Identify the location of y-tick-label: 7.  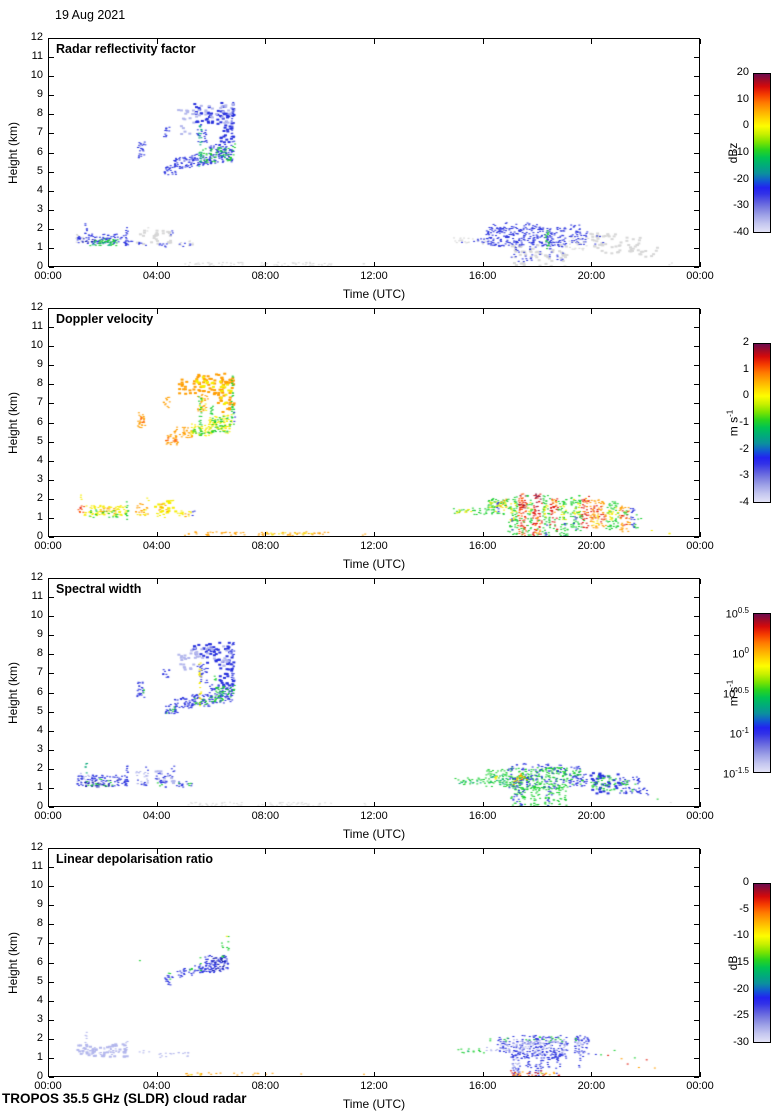
(39, 672).